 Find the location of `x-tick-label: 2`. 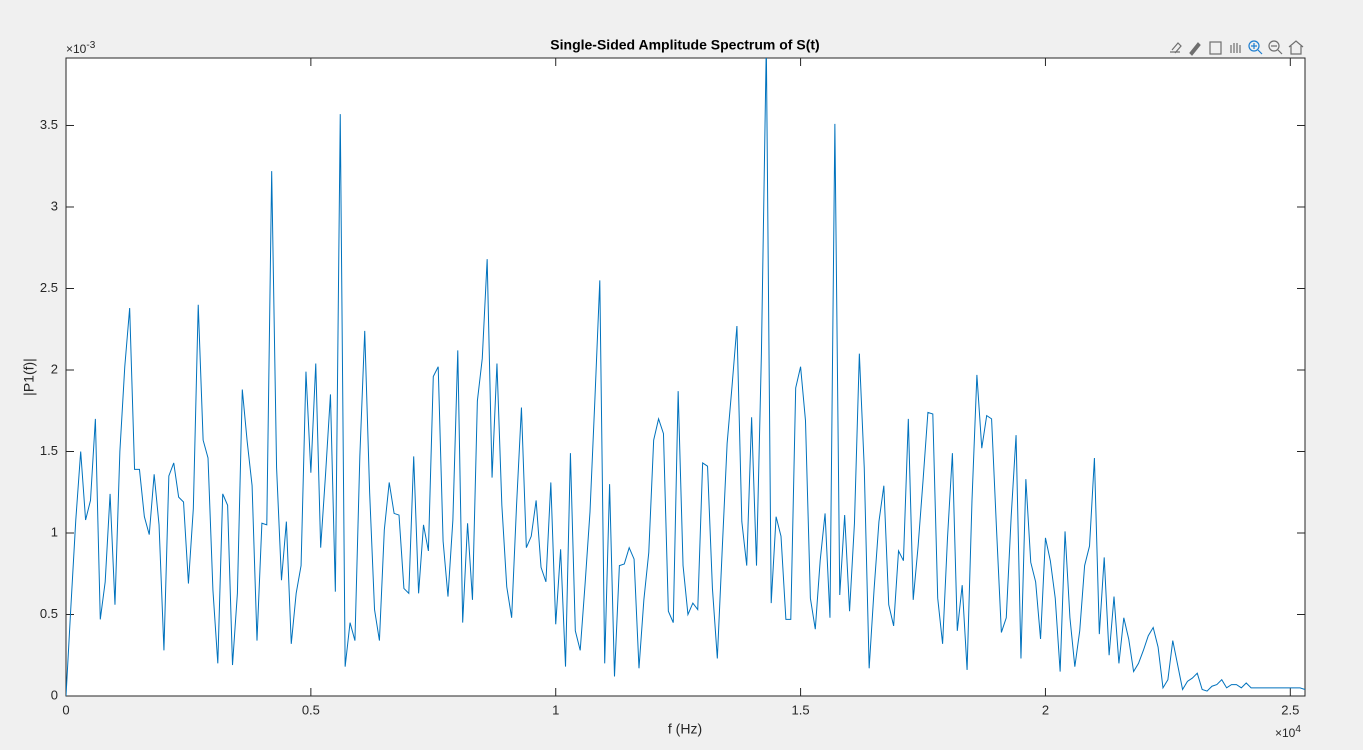

x-tick-label: 2 is located at coordinates (1045, 709).